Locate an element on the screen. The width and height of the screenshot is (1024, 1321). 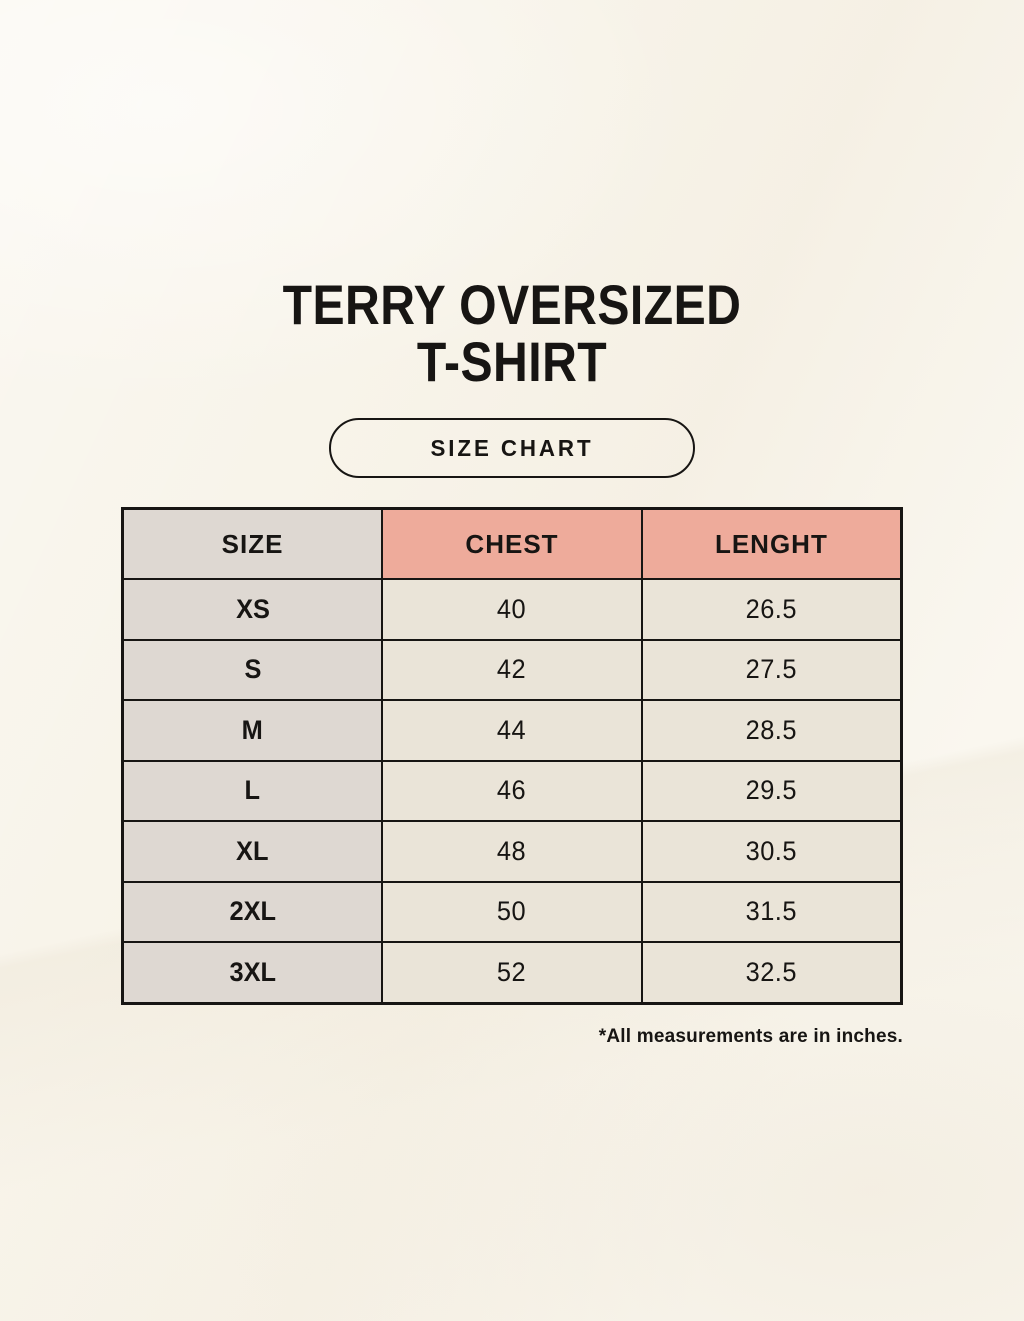
length-cell: 32.5 is located at coordinates (771, 972).